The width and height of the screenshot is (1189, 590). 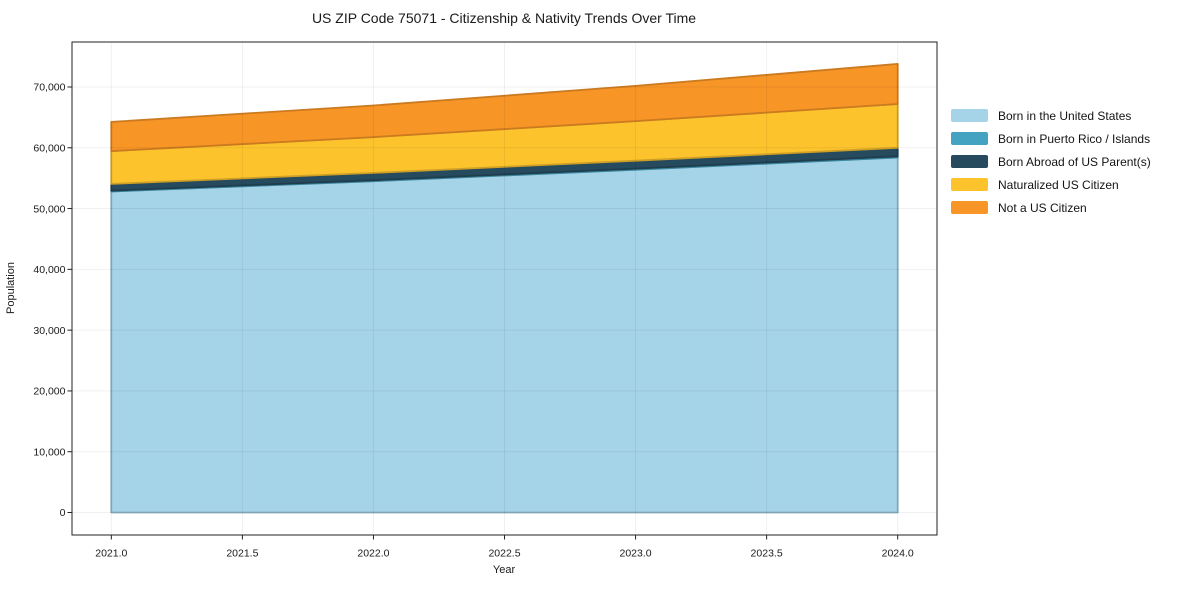 I want to click on x-tick-label: 2023.0, so click(x=635, y=554).